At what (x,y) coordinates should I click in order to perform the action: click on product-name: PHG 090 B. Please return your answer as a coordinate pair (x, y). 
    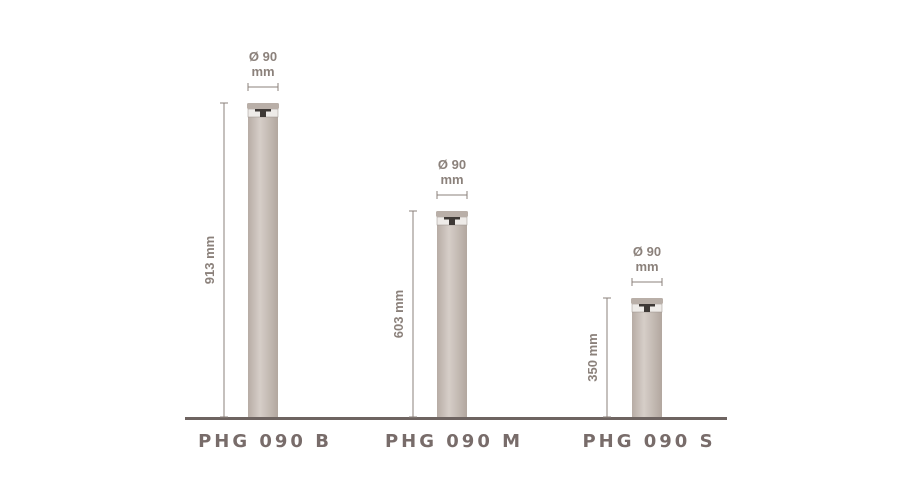
    Looking at the image, I should click on (265, 441).